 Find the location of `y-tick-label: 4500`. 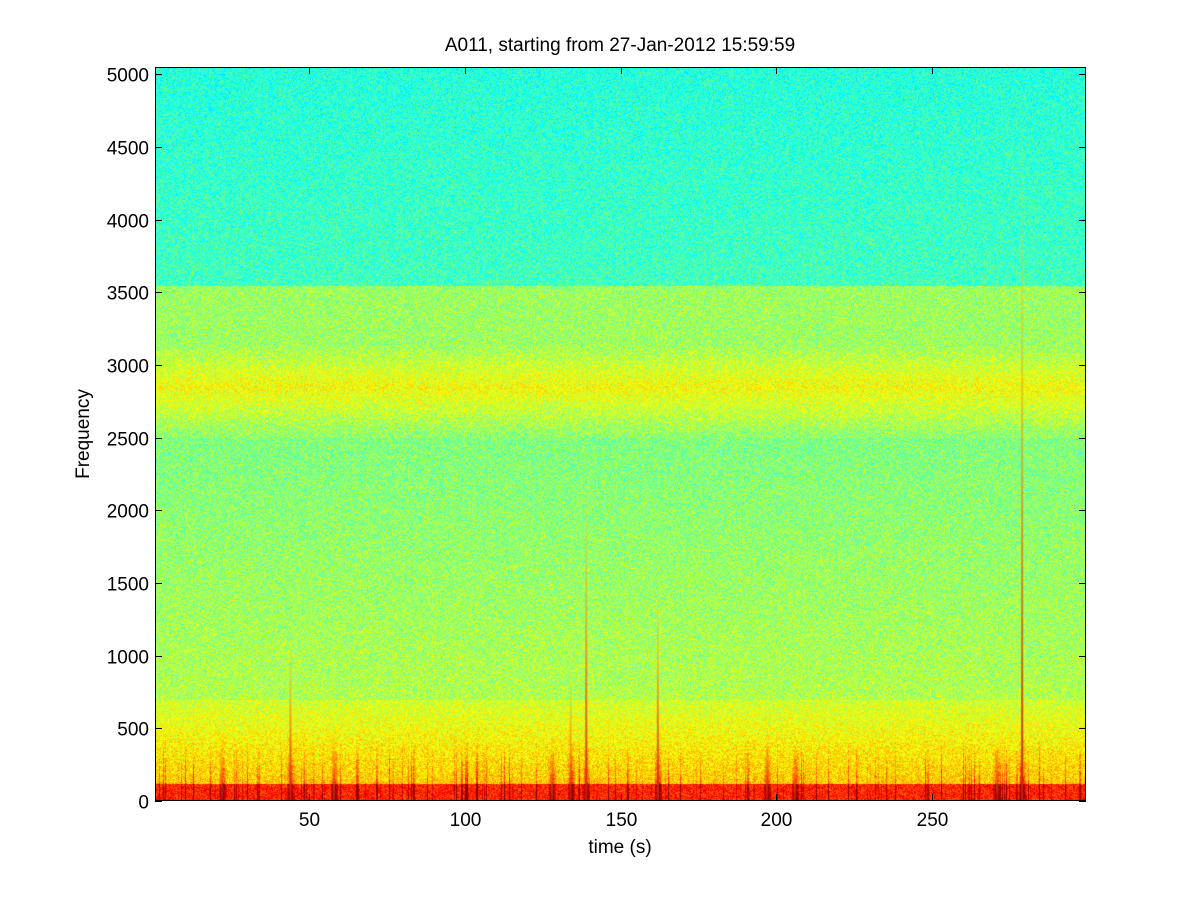

y-tick-label: 4500 is located at coordinates (128, 149).